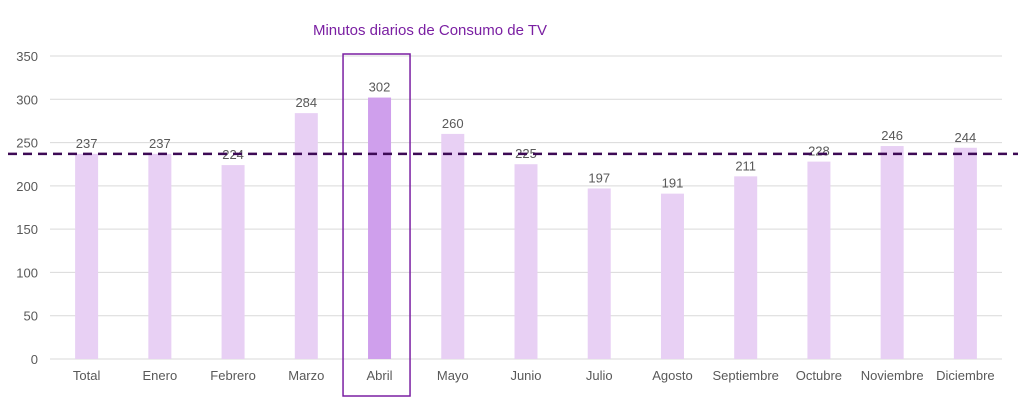 This screenshot has width=1024, height=401. What do you see at coordinates (87, 375) in the screenshot?
I see `x-tick-label: Total` at bounding box center [87, 375].